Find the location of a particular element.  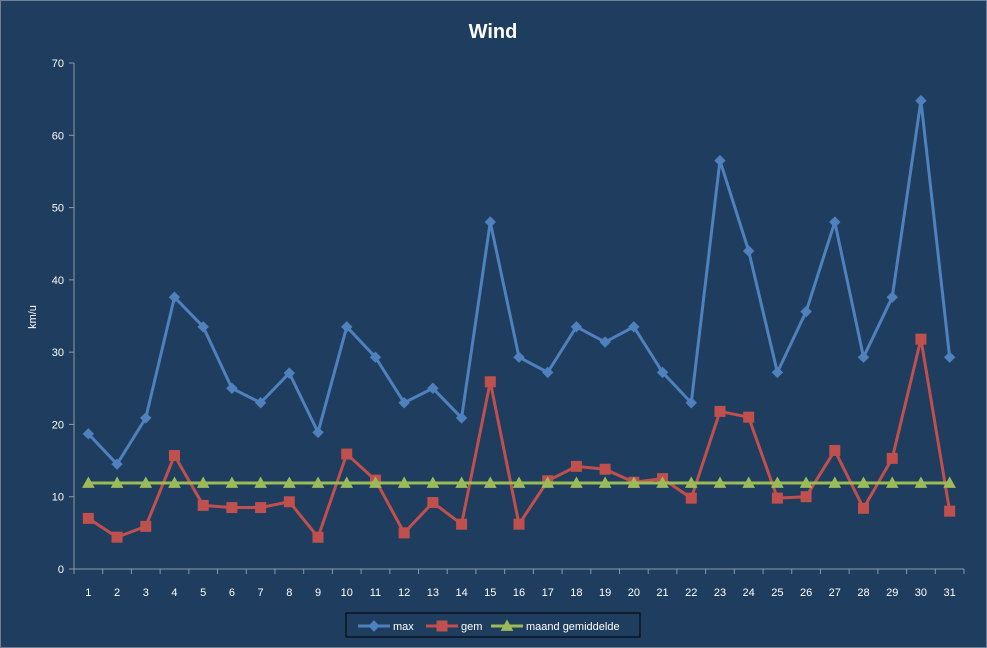

y-tick-label: 60 is located at coordinates (58, 136).